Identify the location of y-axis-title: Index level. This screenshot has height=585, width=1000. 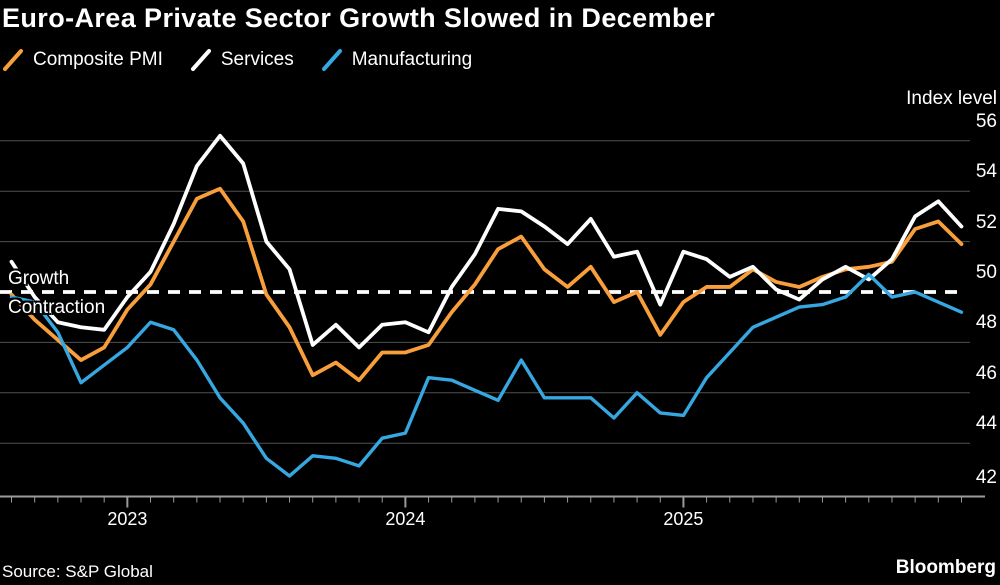
(951, 98).